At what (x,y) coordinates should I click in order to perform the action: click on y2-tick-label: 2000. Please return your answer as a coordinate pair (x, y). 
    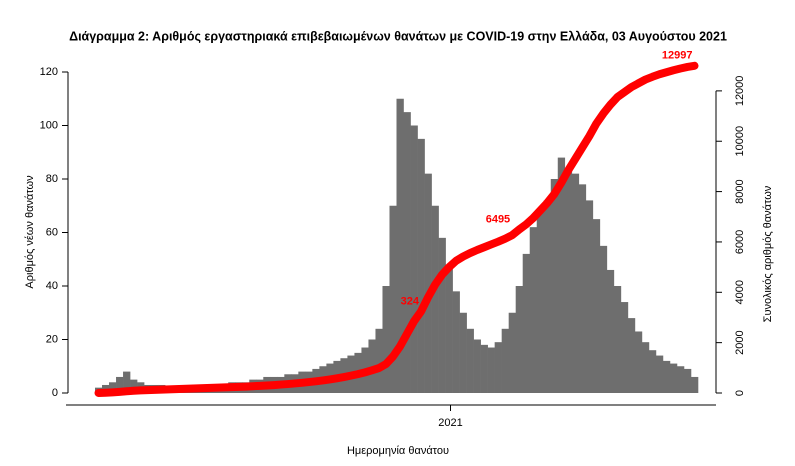
    Looking at the image, I should click on (740, 342).